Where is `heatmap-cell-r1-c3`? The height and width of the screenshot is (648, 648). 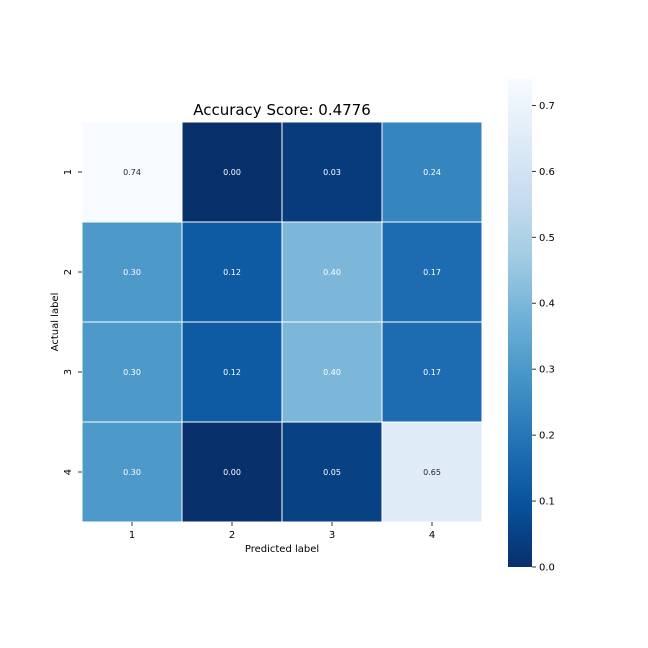
heatmap-cell-r1-c3 is located at coordinates (332, 172).